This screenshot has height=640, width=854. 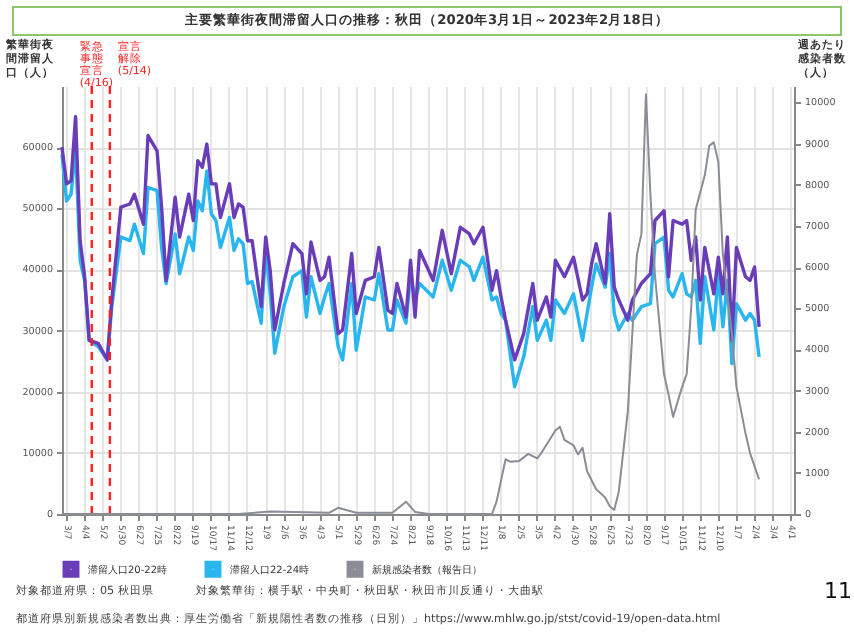 What do you see at coordinates (838, 591) in the screenshot?
I see `text: 11` at bounding box center [838, 591].